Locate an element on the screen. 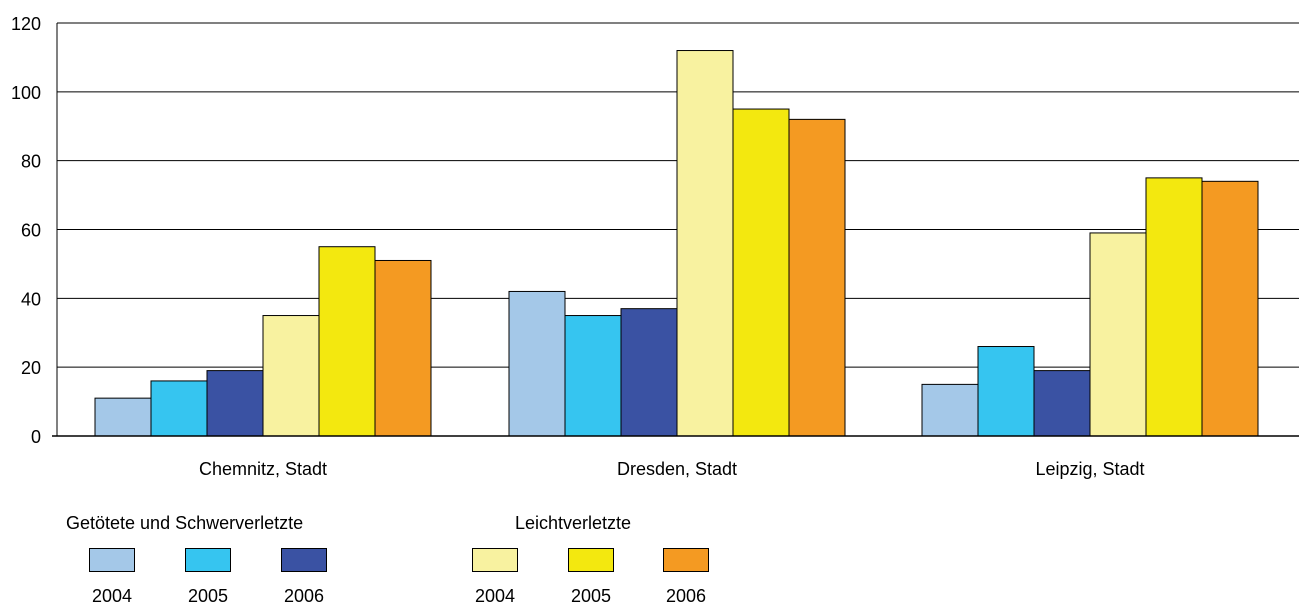 This screenshot has width=1299, height=607. y-tick-label: 40 is located at coordinates (31, 299).